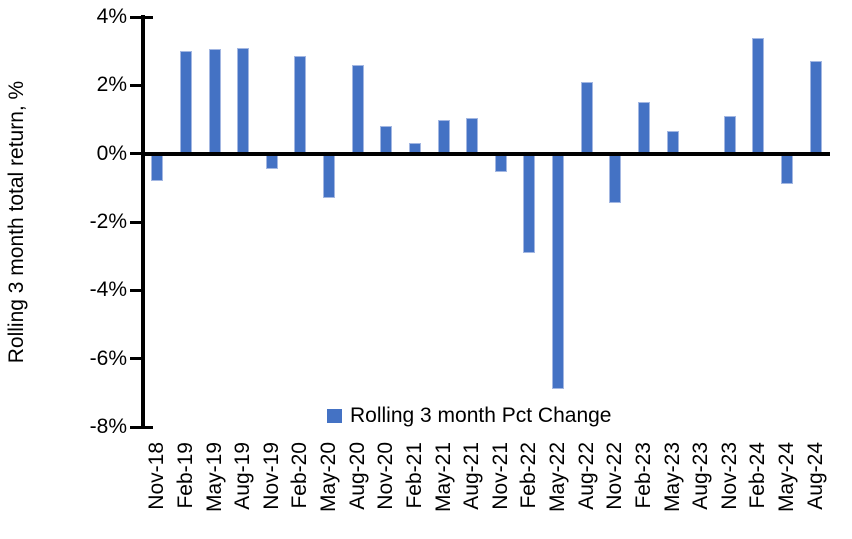 This screenshot has height=539, width=852. Describe the element at coordinates (157, 476) in the screenshot. I see `x-tick-label: Nov-18` at that location.